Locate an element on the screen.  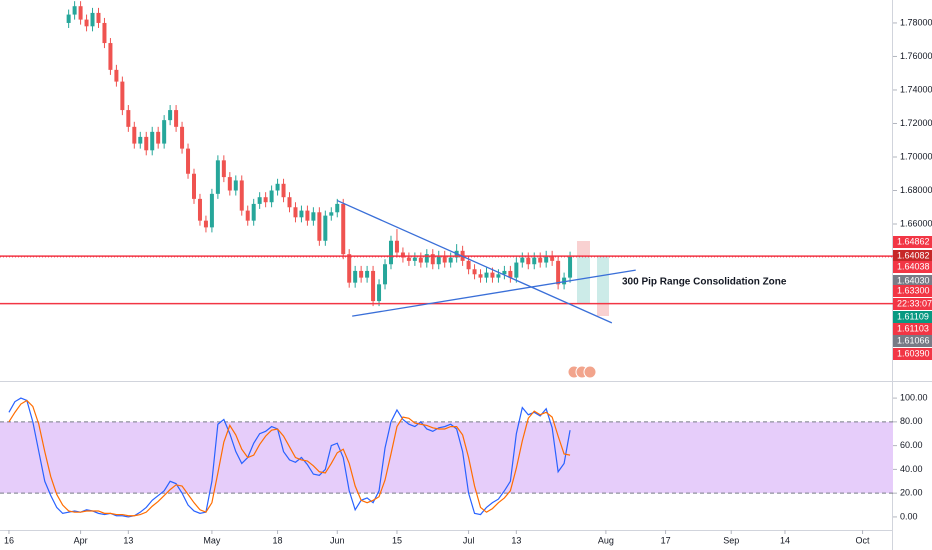
position-target is located at coordinates (603, 279).